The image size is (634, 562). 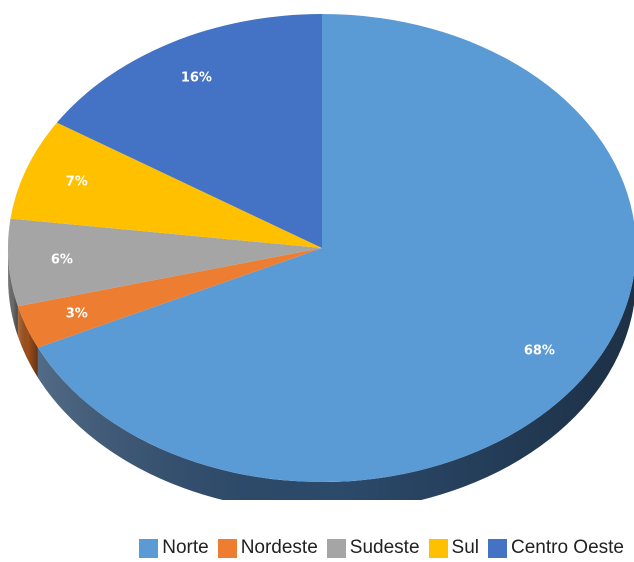 What do you see at coordinates (279, 547) in the screenshot?
I see `legend-label-nordeste: Nordeste` at bounding box center [279, 547].